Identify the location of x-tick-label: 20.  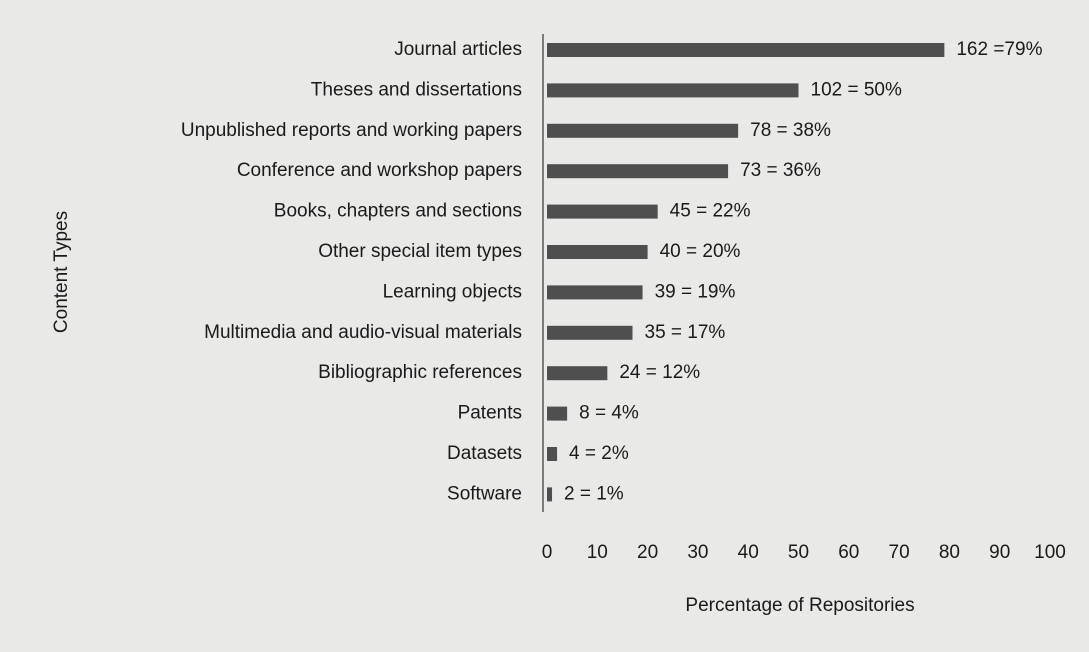
(647, 552).